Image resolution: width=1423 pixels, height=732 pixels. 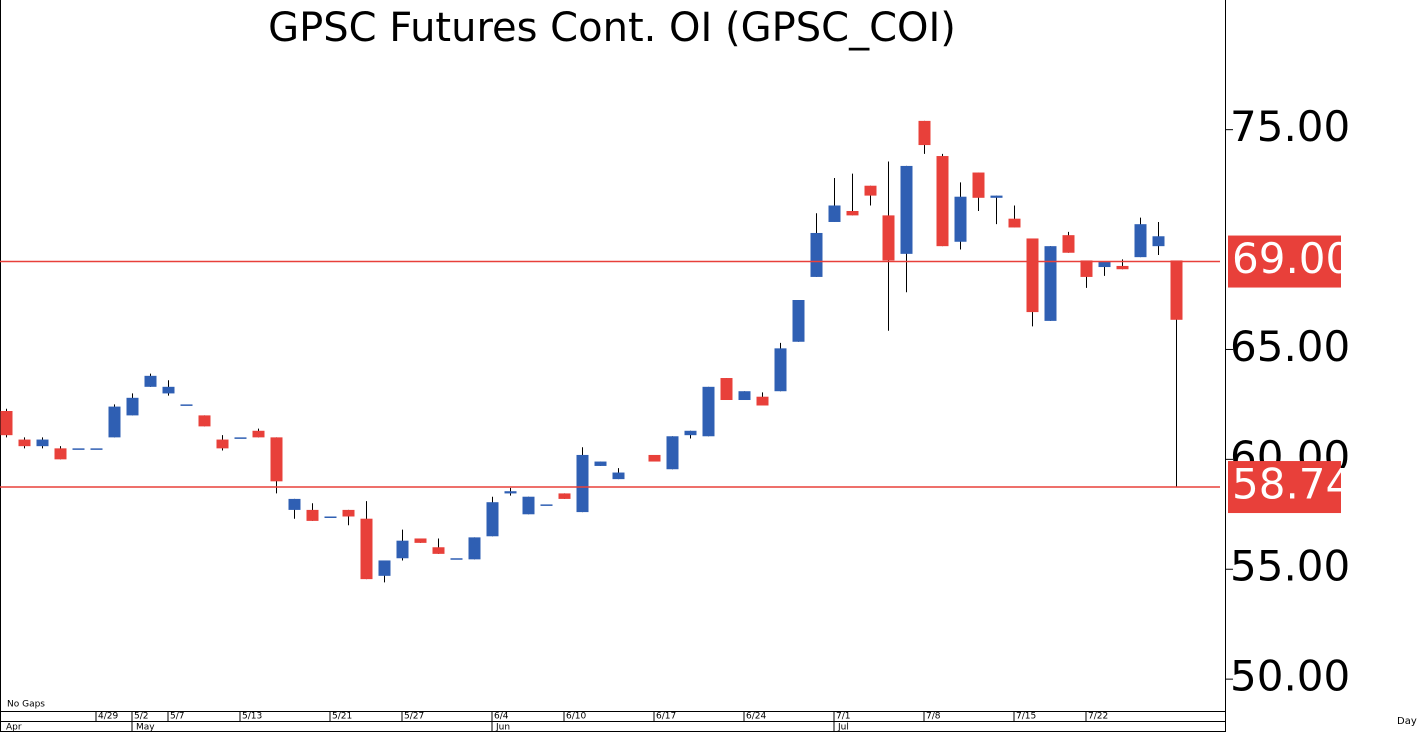 What do you see at coordinates (576, 717) in the screenshot?
I see `x-tick-label: 6/10` at bounding box center [576, 717].